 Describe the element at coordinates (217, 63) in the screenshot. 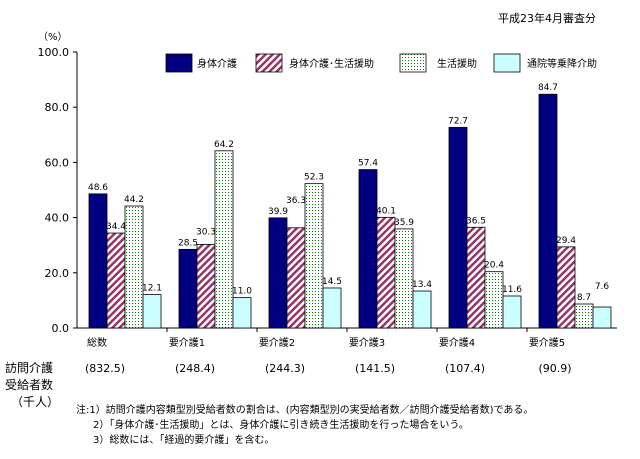

I see `legend-label: 身体介護` at that location.